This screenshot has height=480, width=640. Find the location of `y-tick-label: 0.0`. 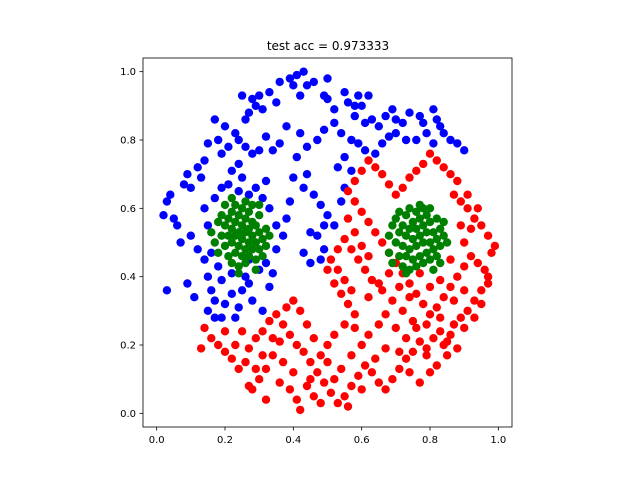

y-tick-label: 0.0 is located at coordinates (128, 414).